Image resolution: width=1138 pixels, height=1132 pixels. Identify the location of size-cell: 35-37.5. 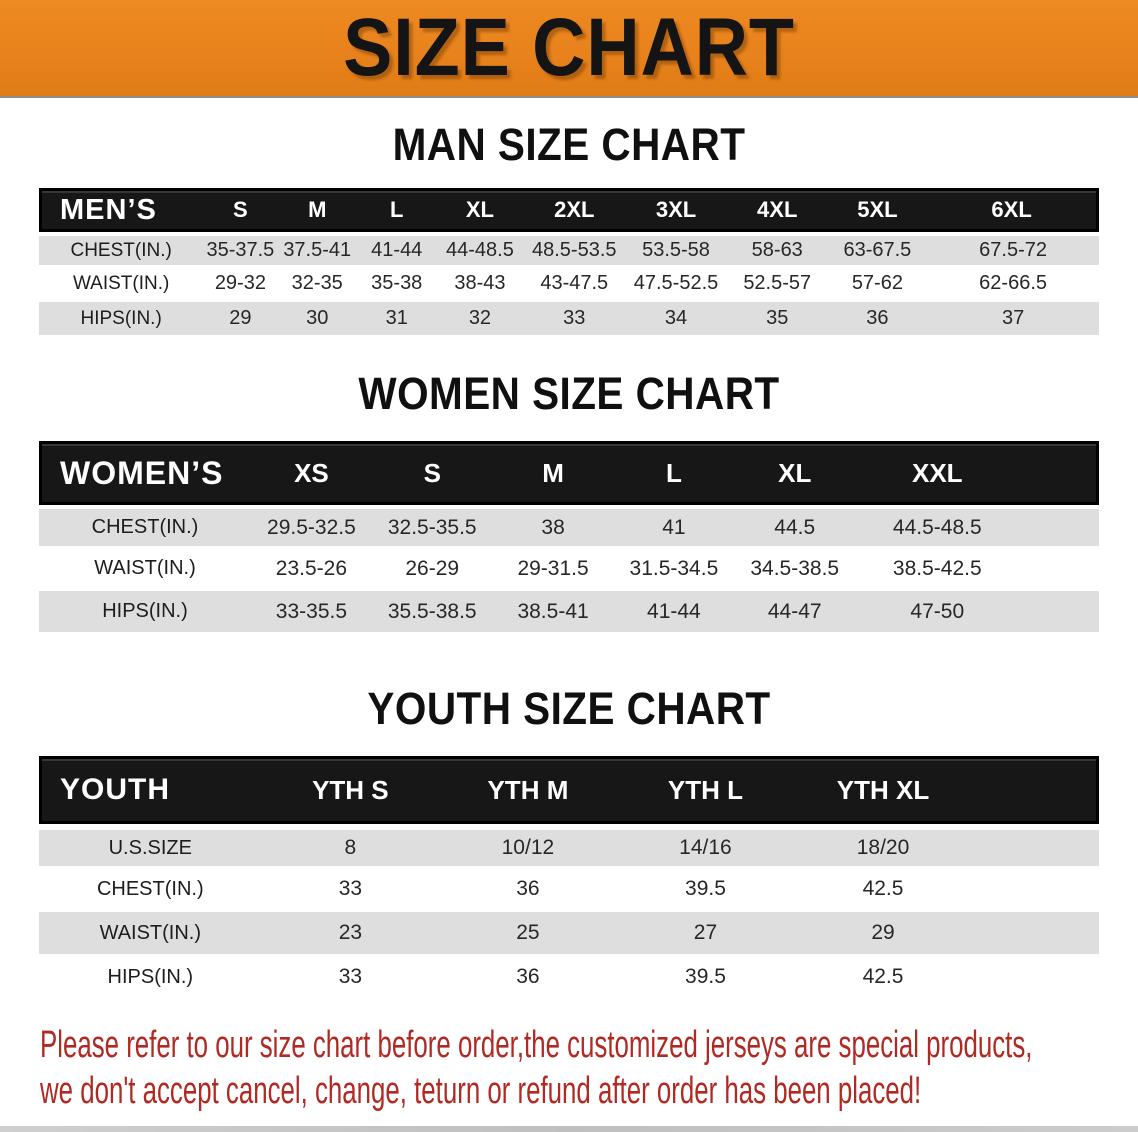
(240, 249).